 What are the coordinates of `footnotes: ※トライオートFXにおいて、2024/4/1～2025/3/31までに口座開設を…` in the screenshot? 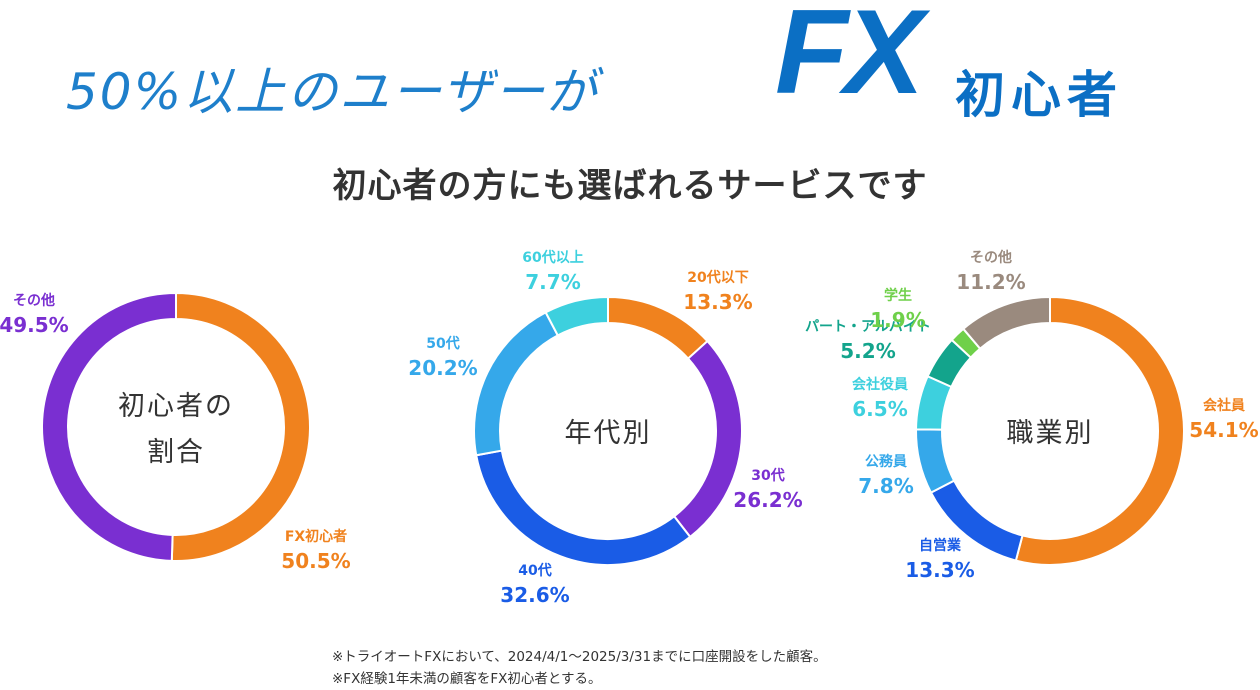 It's located at (579, 668).